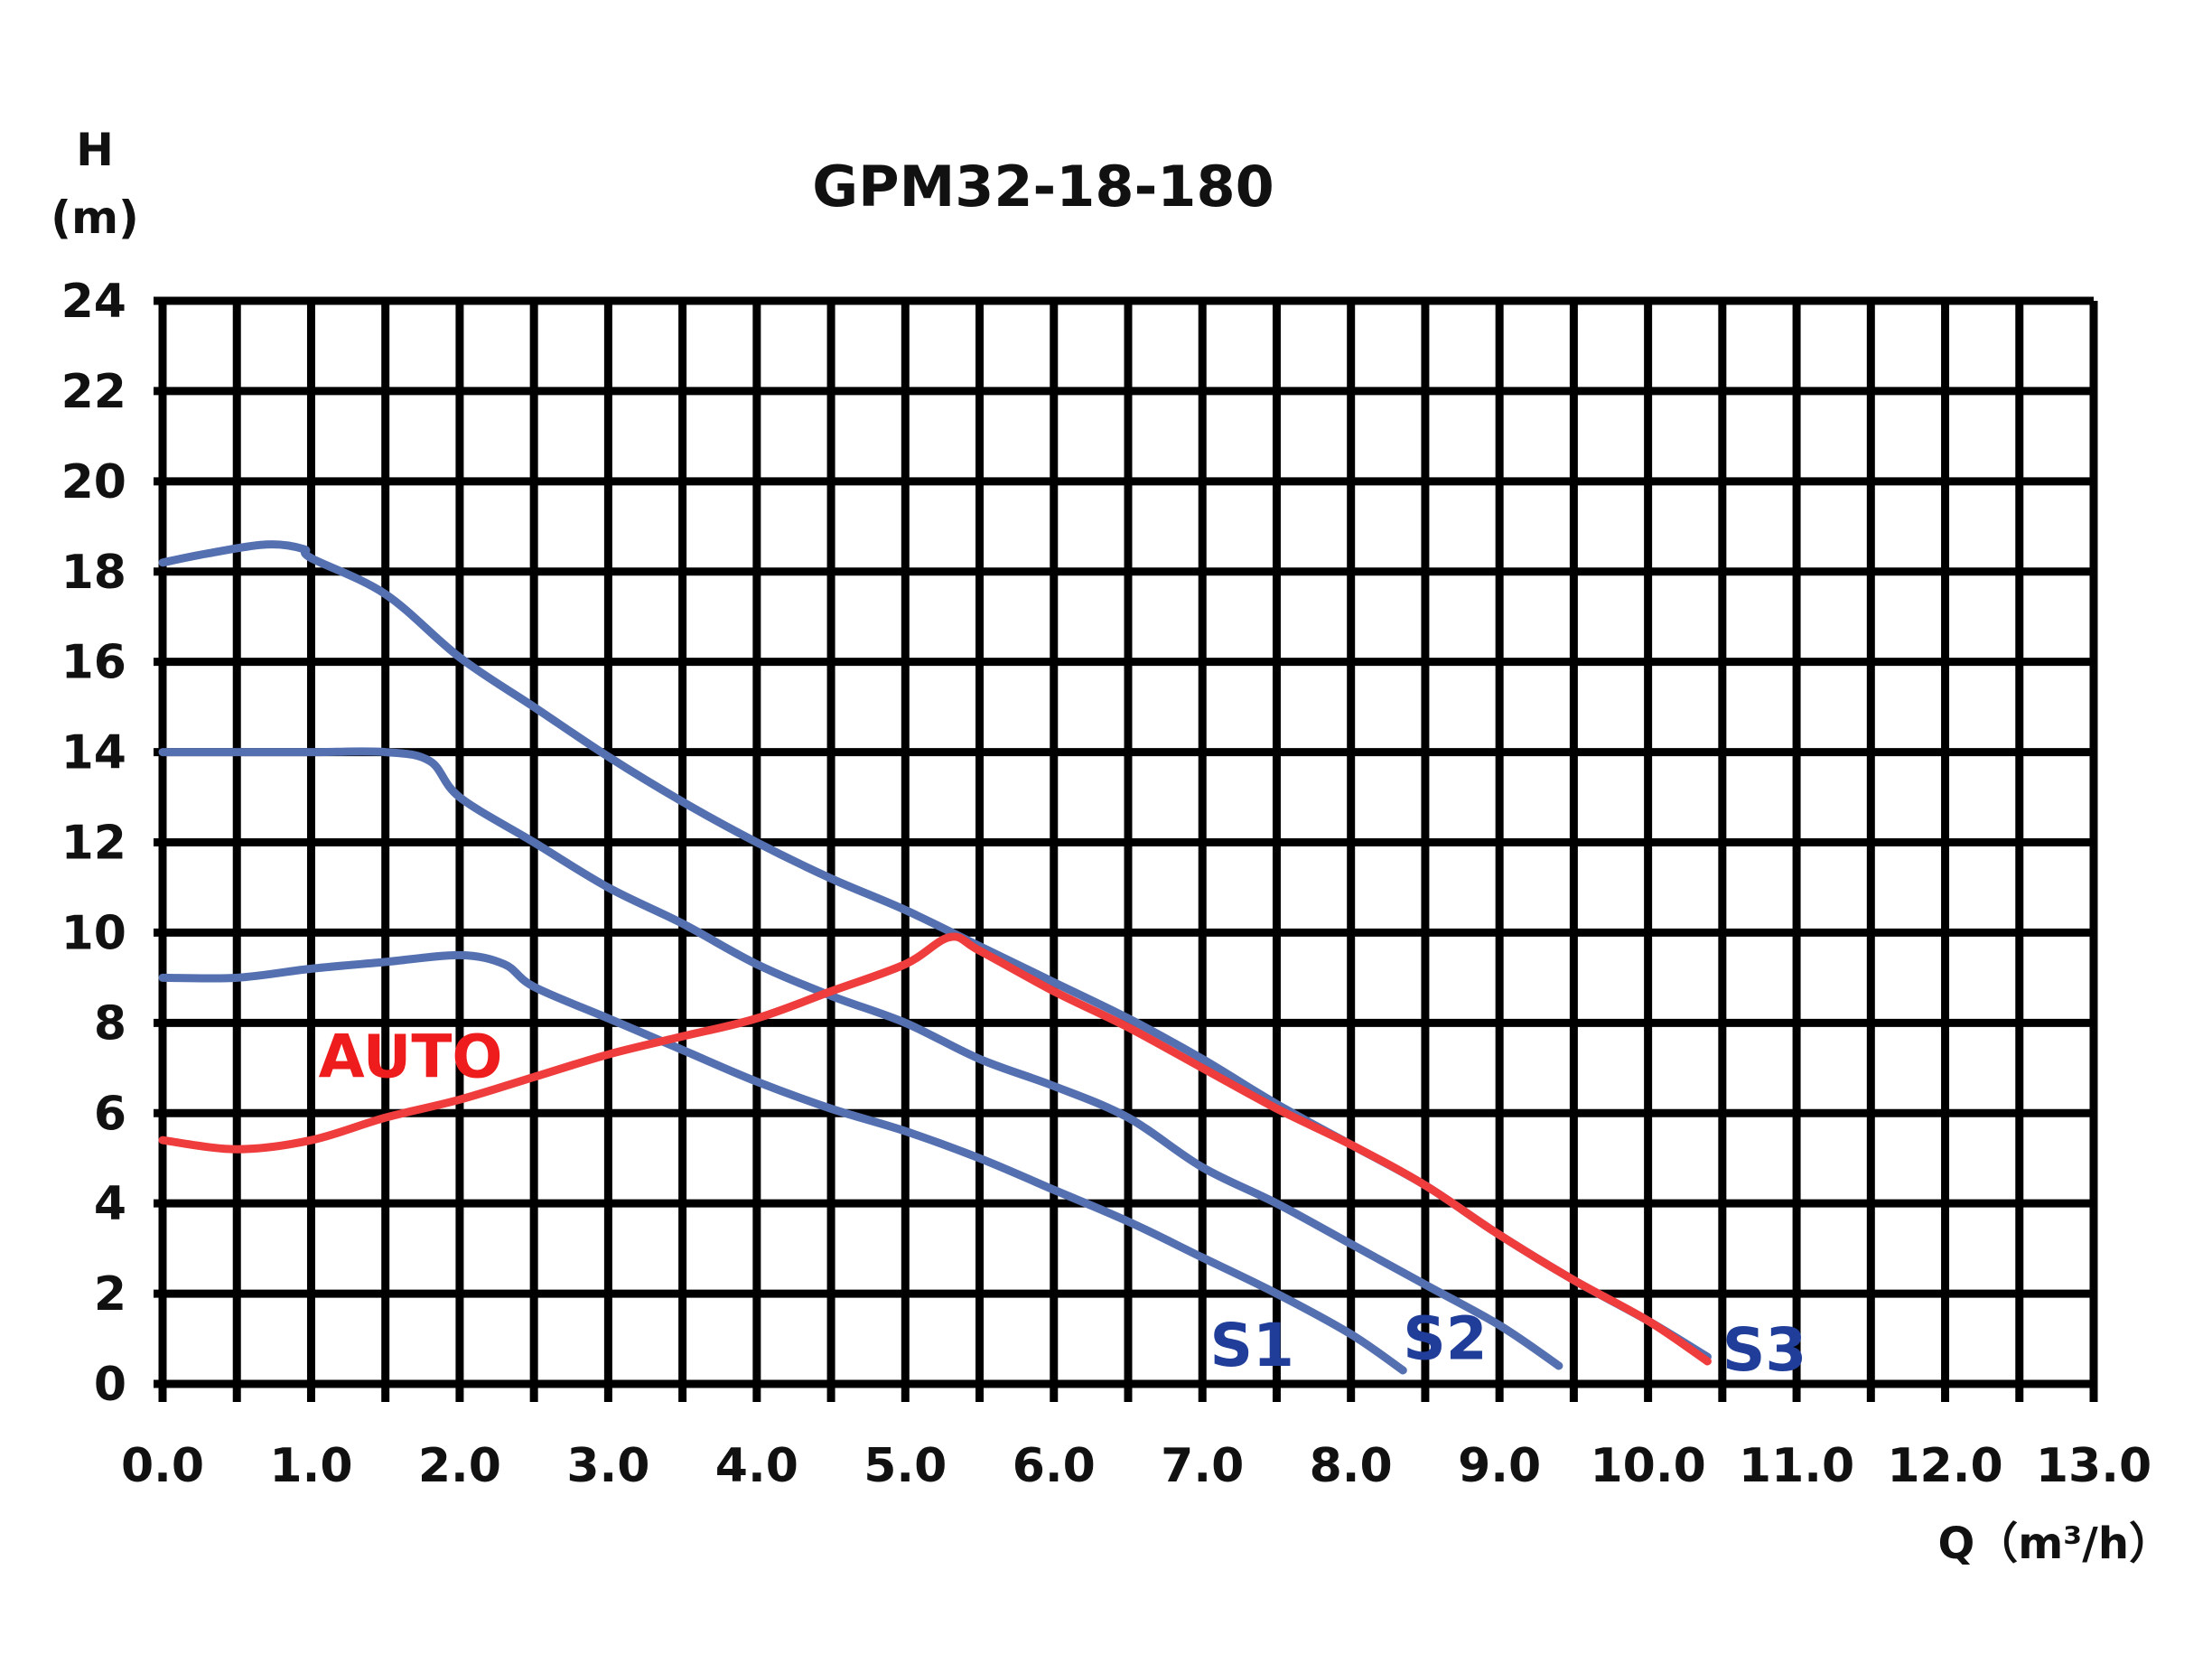 This screenshot has width=2212, height=1654. Describe the element at coordinates (756, 1466) in the screenshot. I see `x-tick-label: 4.0` at that location.